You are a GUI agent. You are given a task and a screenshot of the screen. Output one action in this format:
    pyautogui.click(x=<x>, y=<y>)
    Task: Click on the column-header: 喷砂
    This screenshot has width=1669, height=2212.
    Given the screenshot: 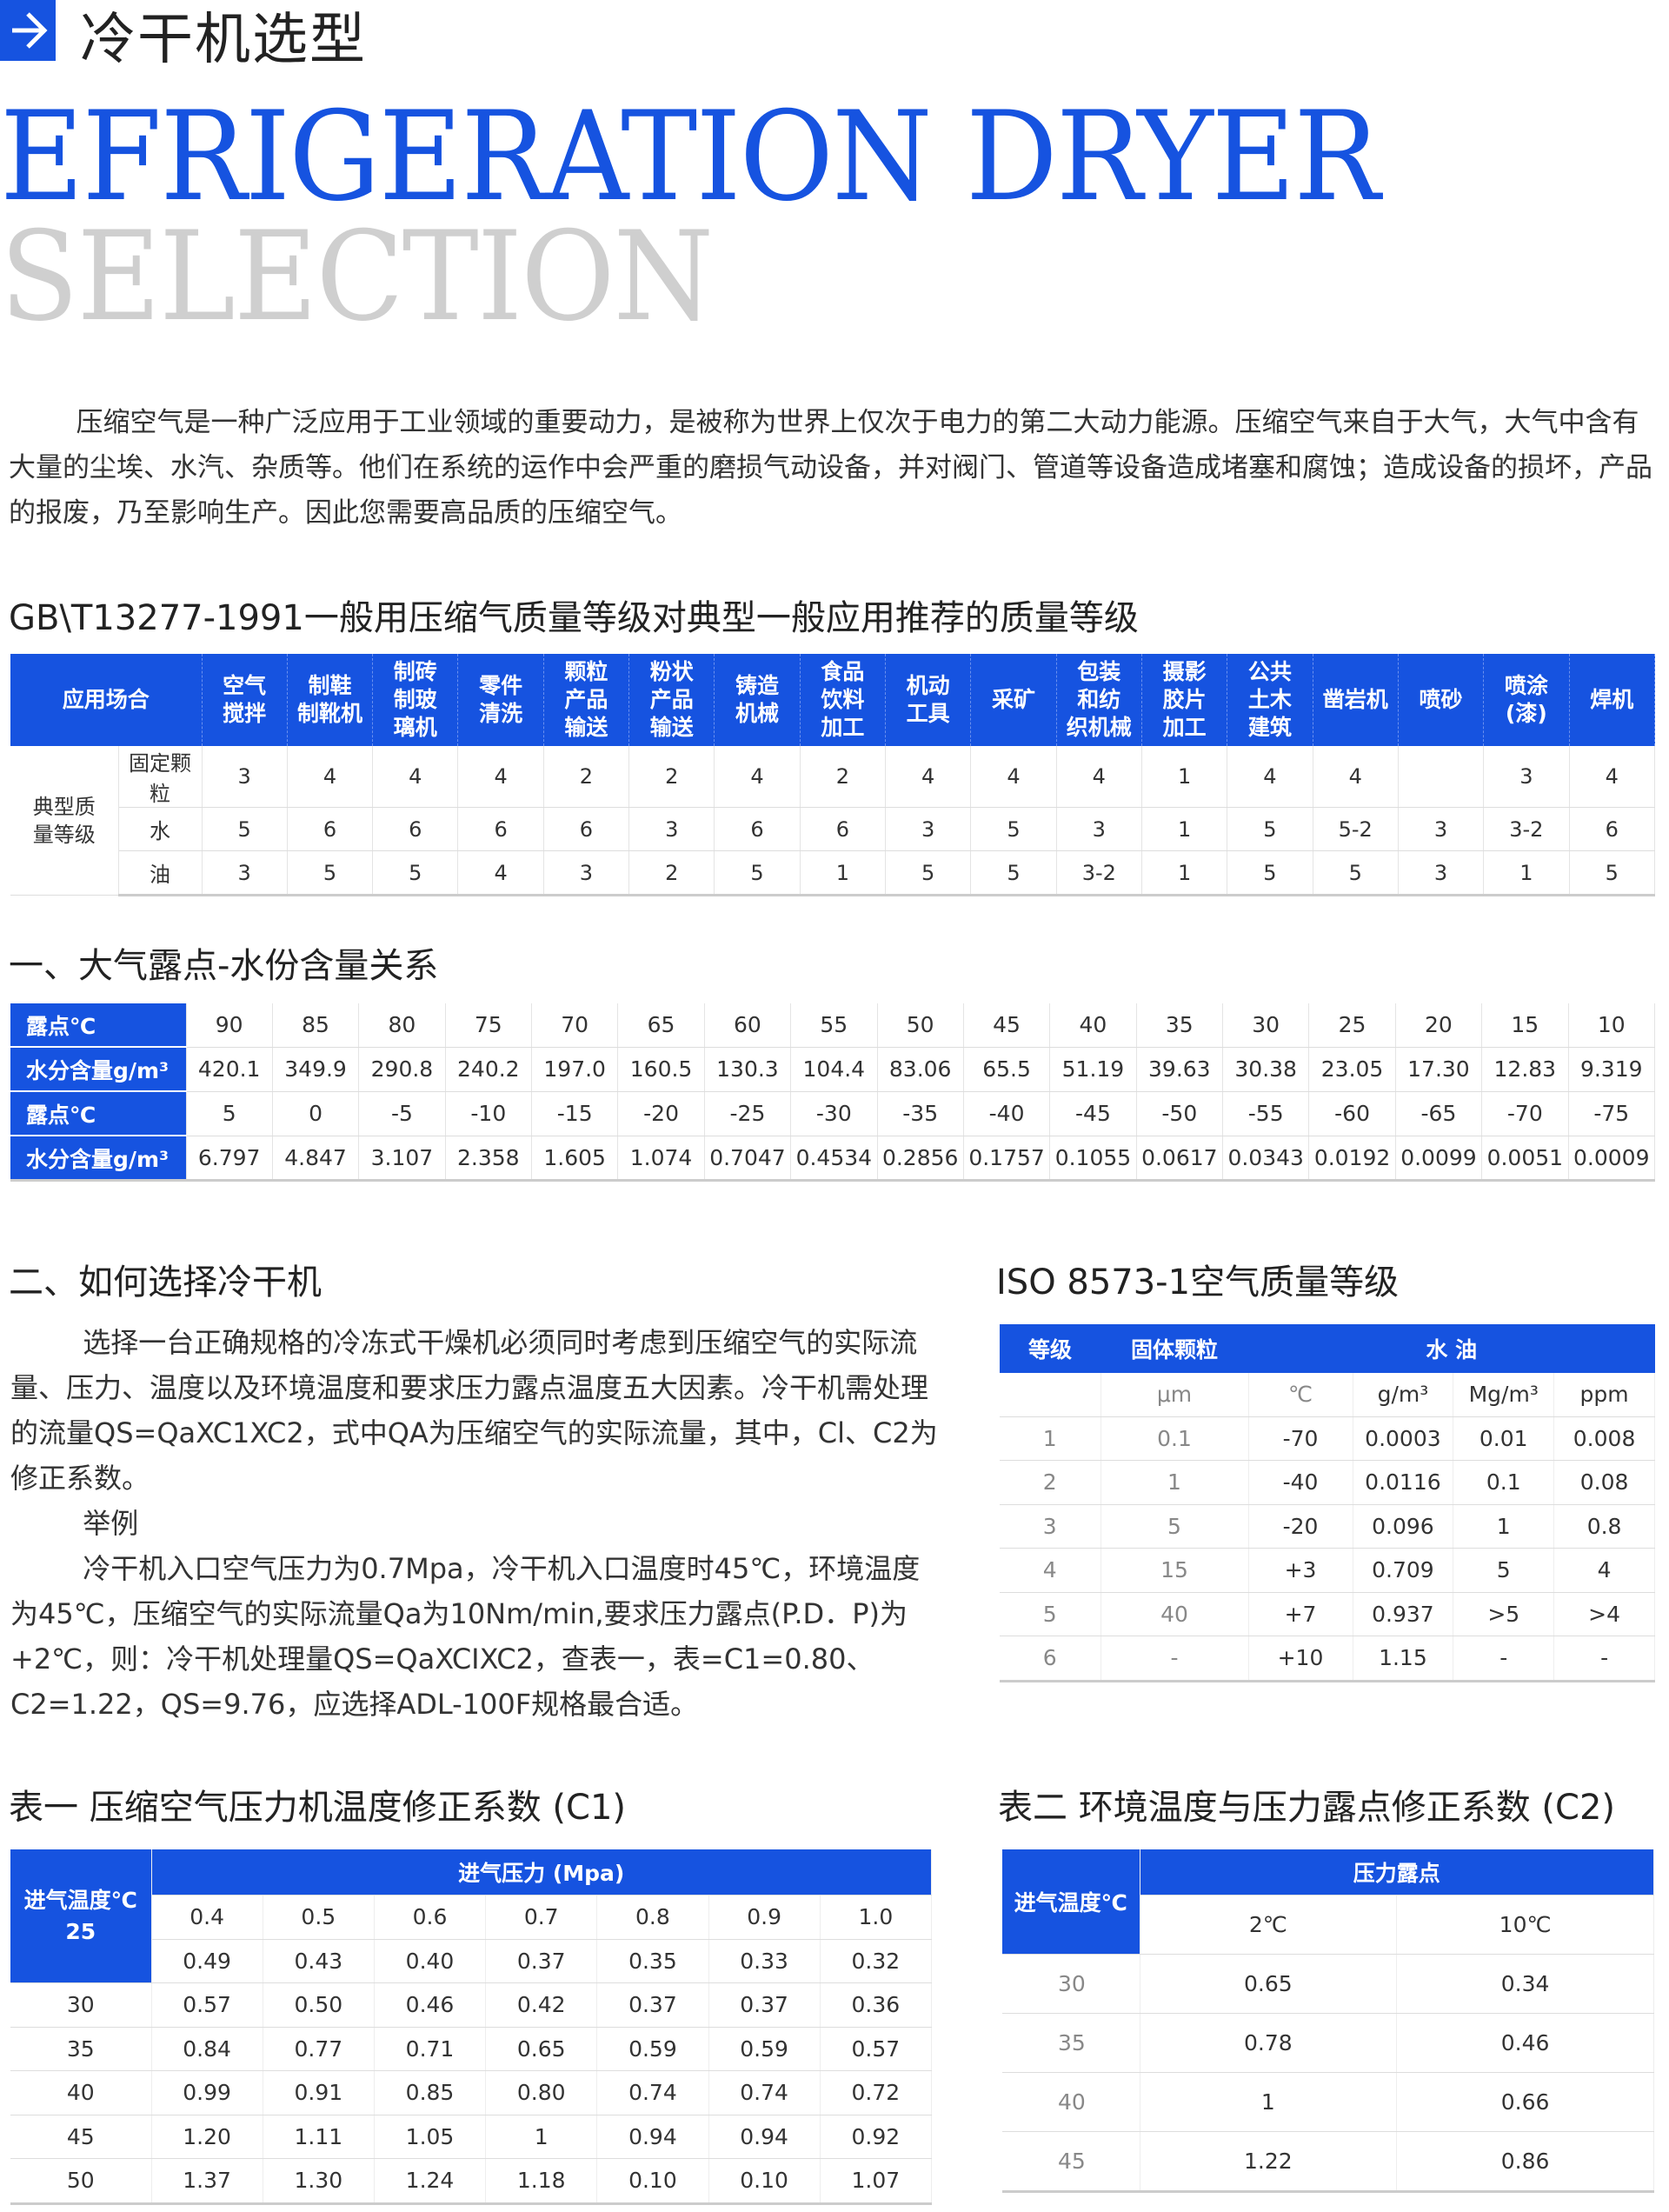 What is the action you would take?
    pyautogui.click(x=1441, y=700)
    